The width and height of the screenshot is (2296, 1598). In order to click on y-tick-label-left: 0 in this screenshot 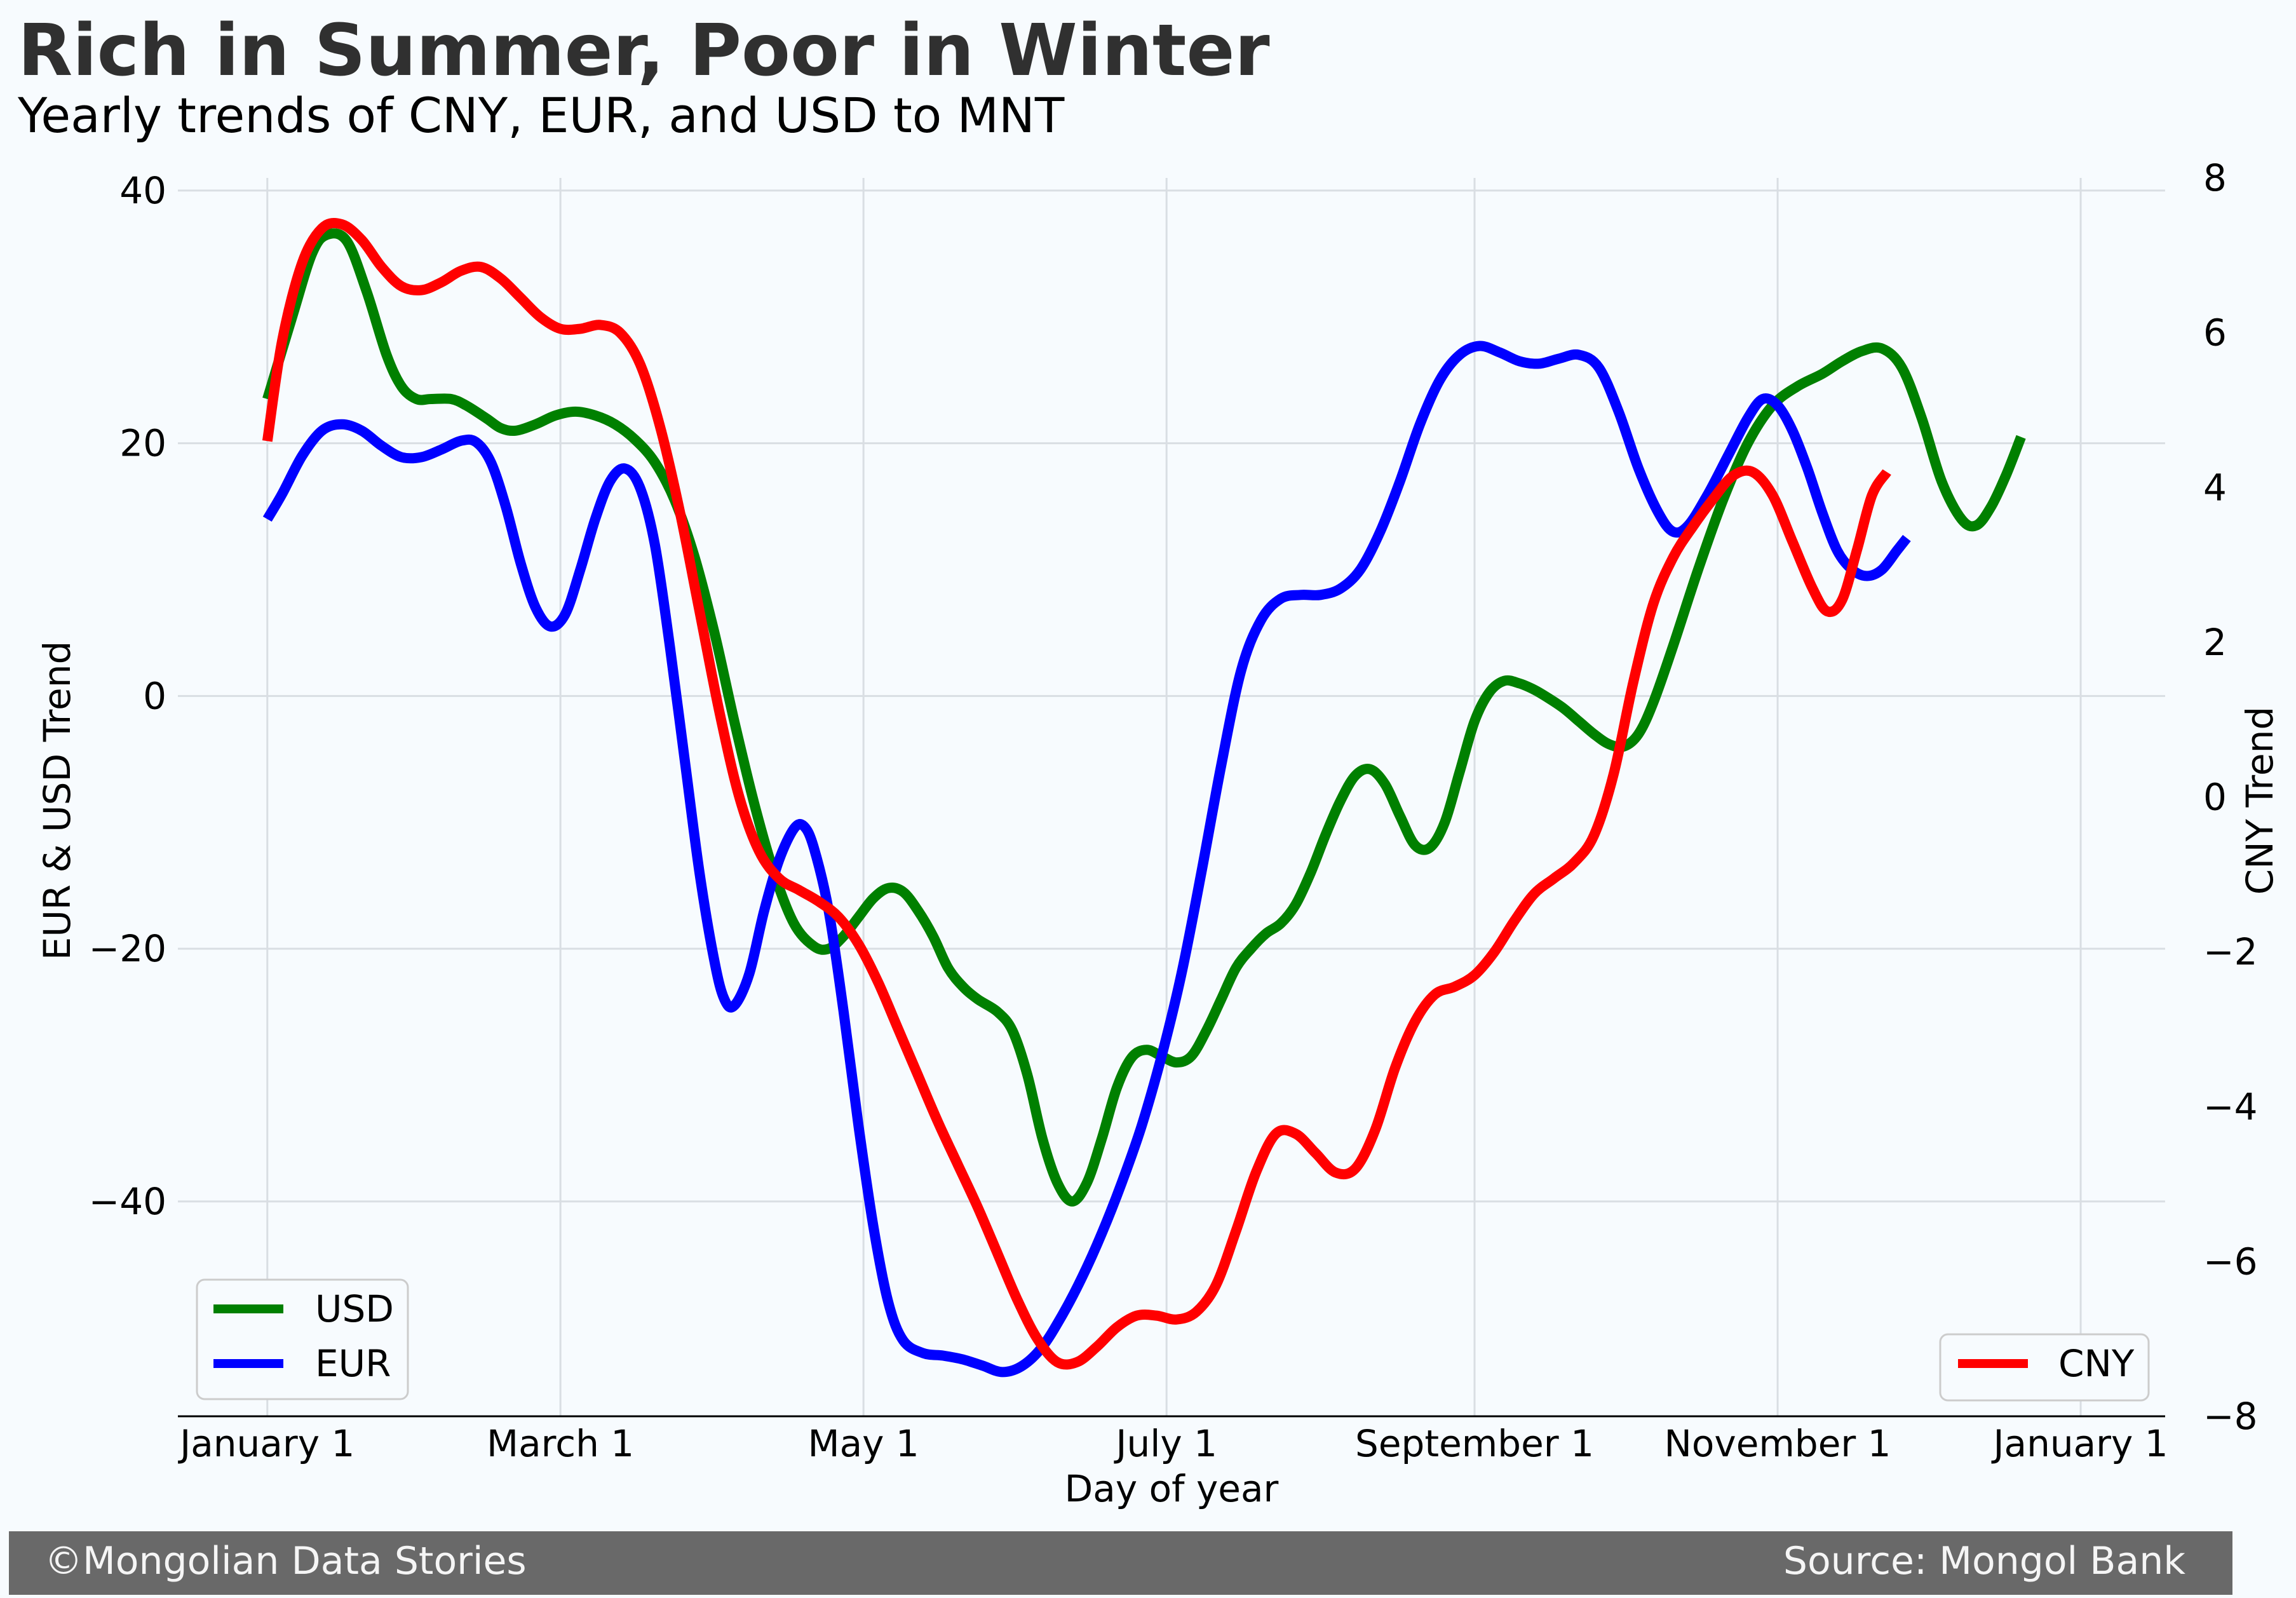, I will do `click(154, 695)`.